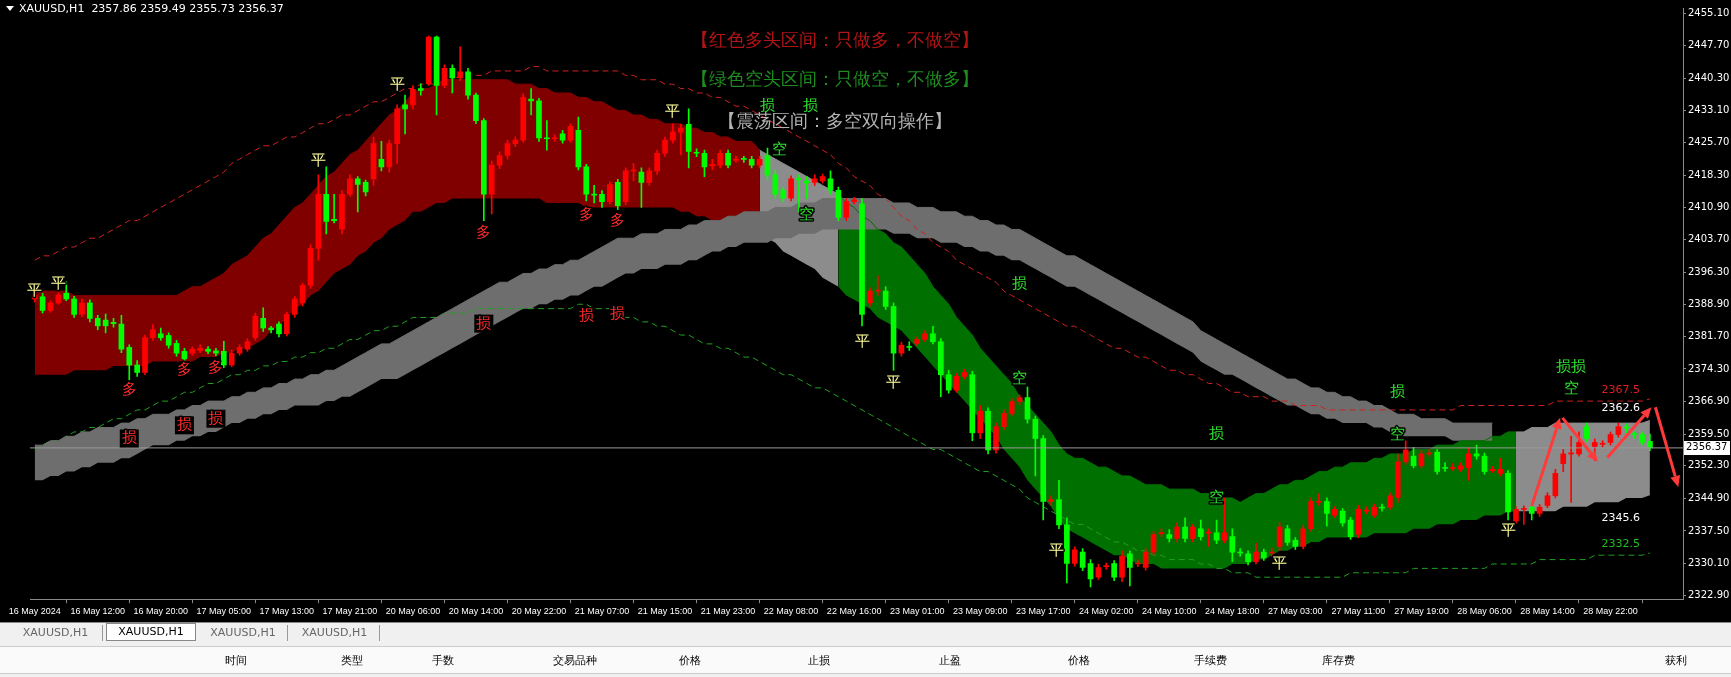 This screenshot has width=1731, height=677. What do you see at coordinates (835, 78) in the screenshot?
I see `annotation: 【绿色空头区间：只做空，不做多】` at bounding box center [835, 78].